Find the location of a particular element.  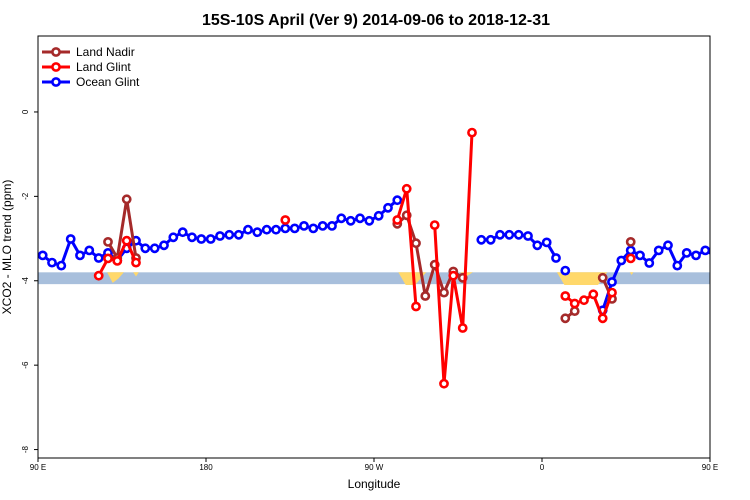

legend-item-ocean-glint: Ocean Glint is located at coordinates (91, 82).